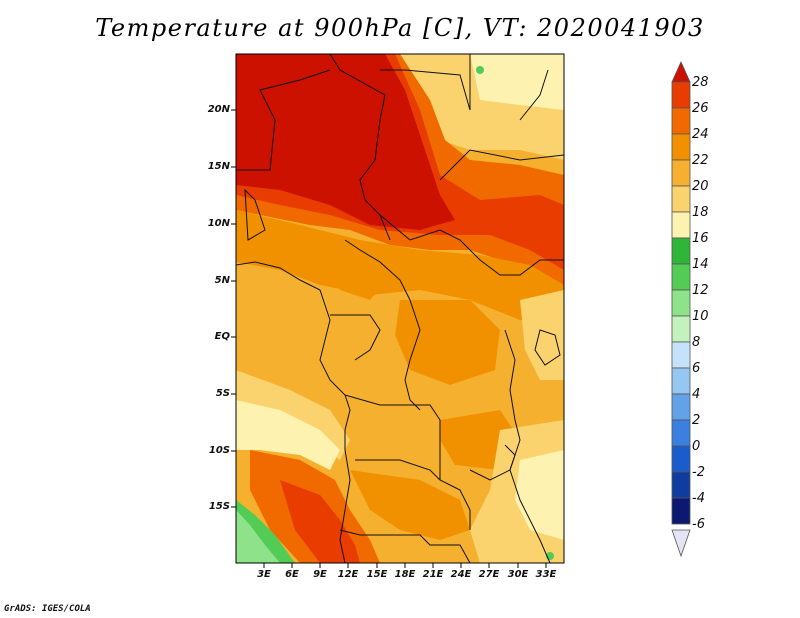 The width and height of the screenshot is (800, 618). What do you see at coordinates (696, 368) in the screenshot?
I see `colorbar-label-6: 6` at bounding box center [696, 368].